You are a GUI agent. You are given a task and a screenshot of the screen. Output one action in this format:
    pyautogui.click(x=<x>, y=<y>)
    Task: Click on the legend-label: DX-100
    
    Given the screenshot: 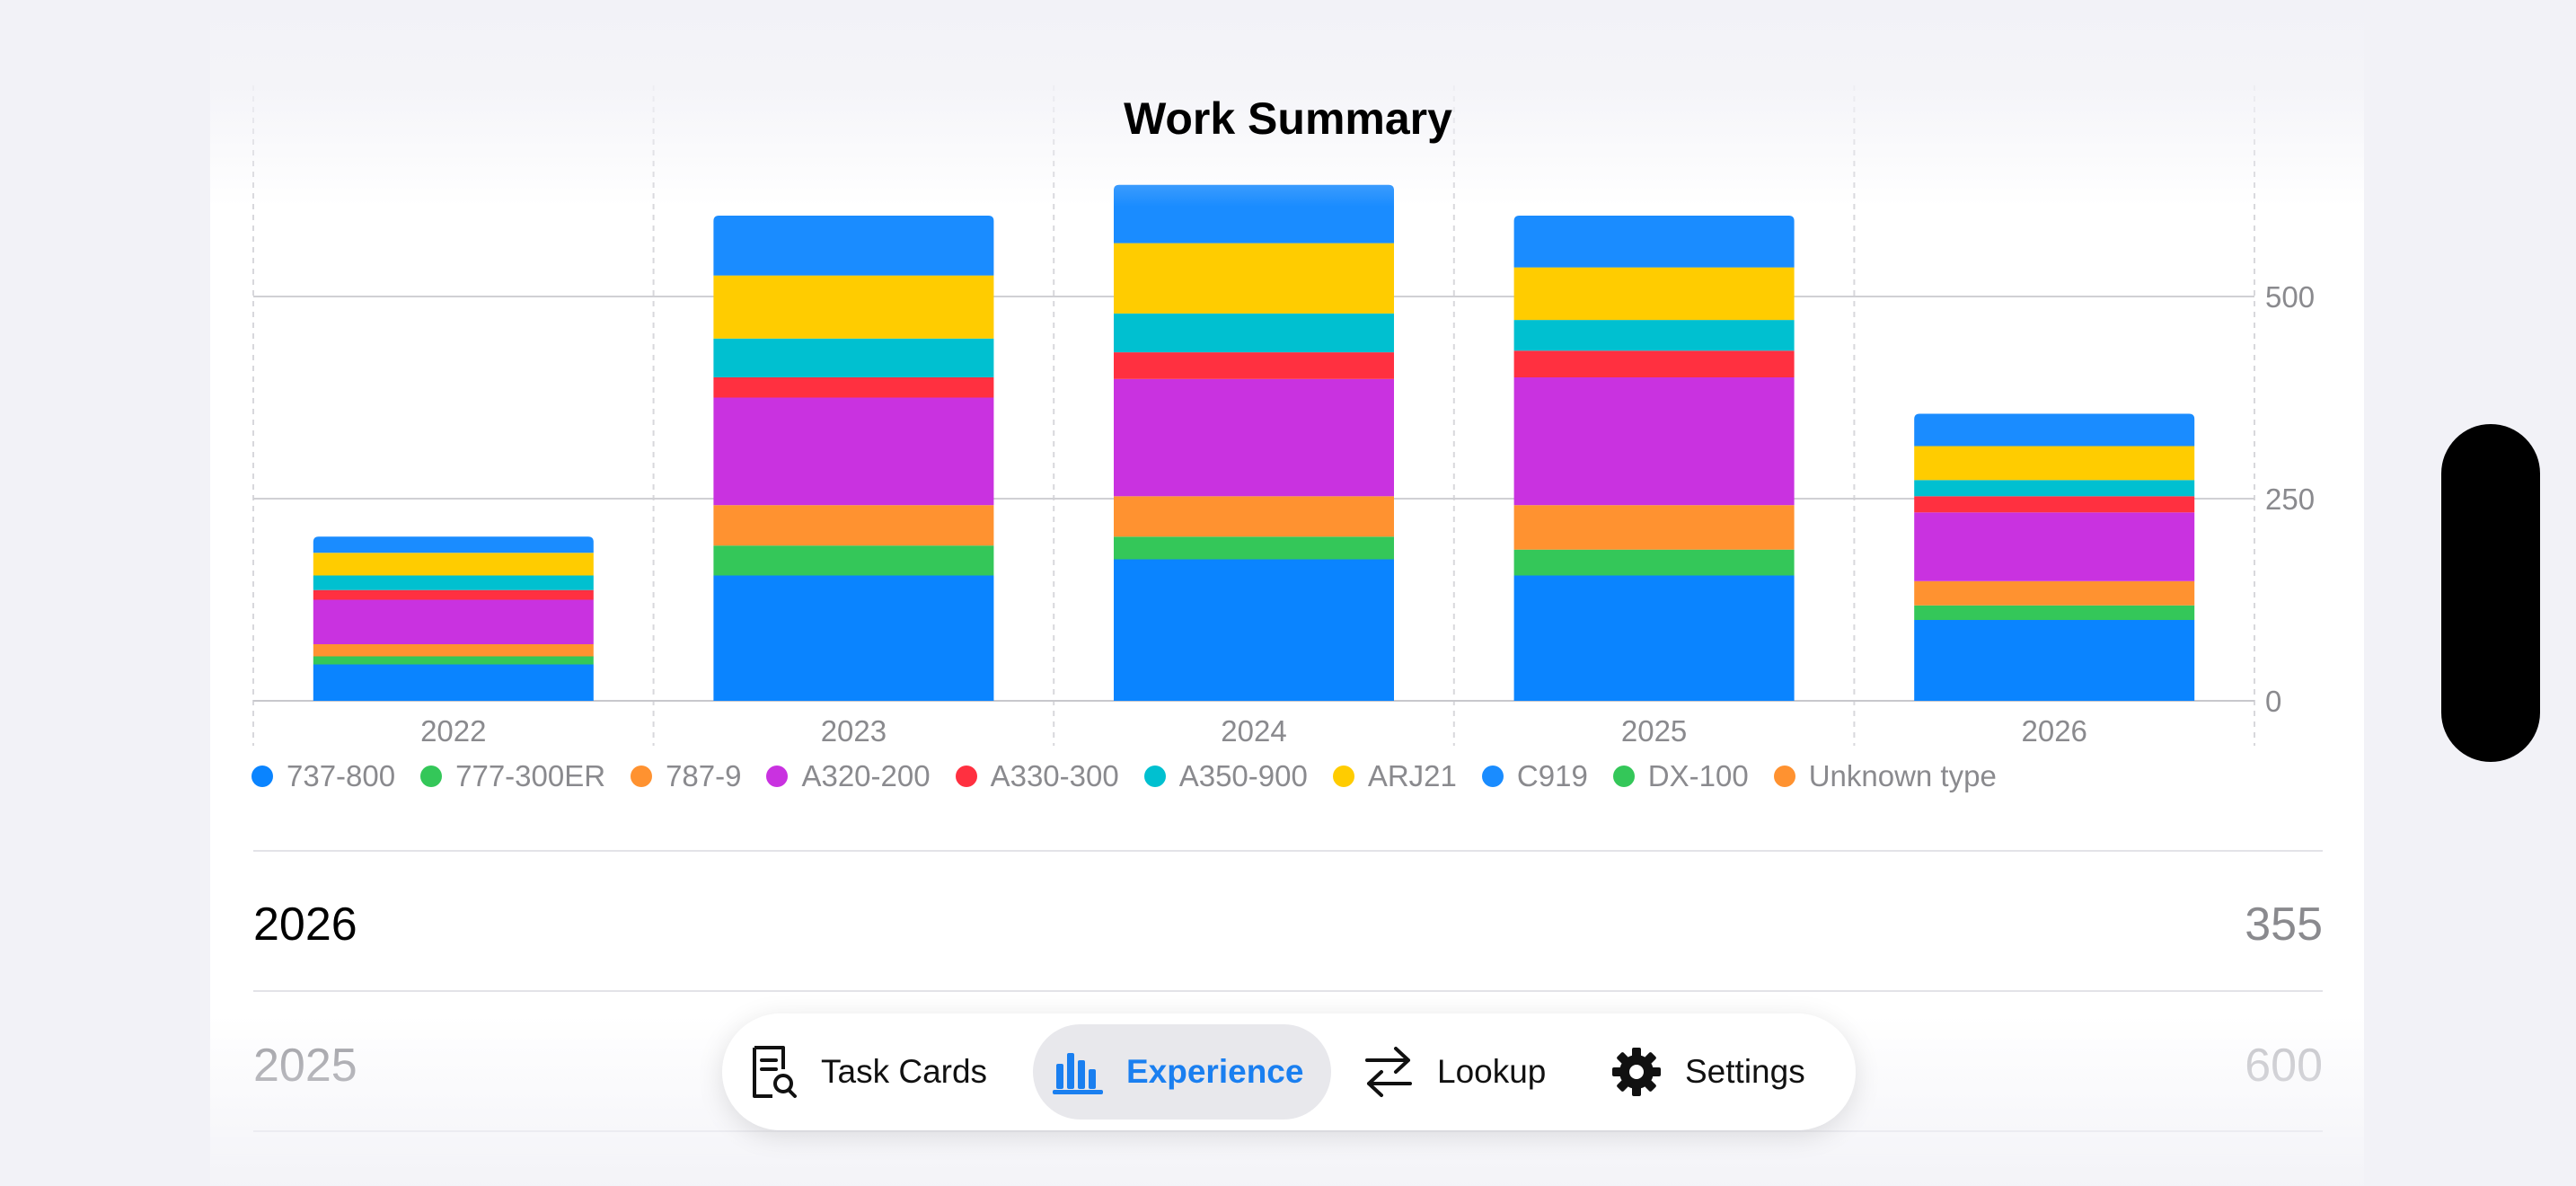 What is the action you would take?
    pyautogui.click(x=1698, y=775)
    